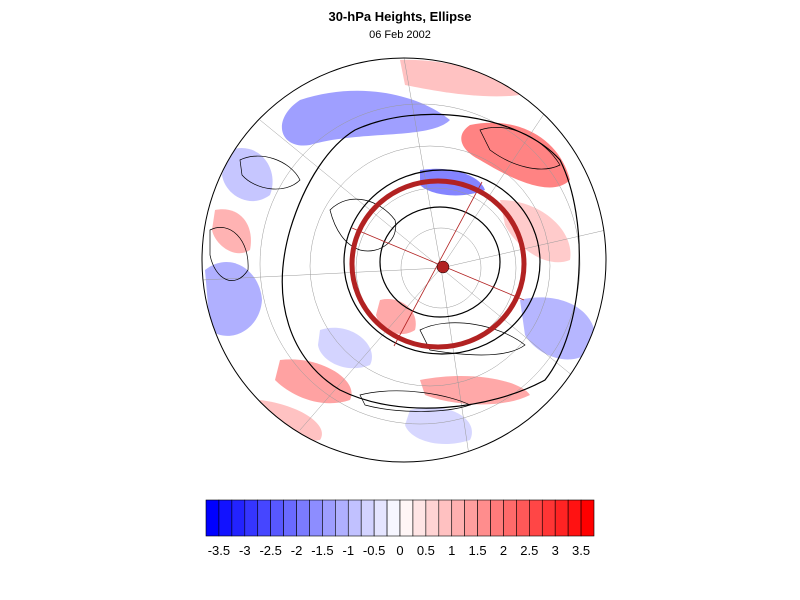 This screenshot has height=600, width=800. What do you see at coordinates (297, 550) in the screenshot?
I see `colorbar-tick-label: -2` at bounding box center [297, 550].